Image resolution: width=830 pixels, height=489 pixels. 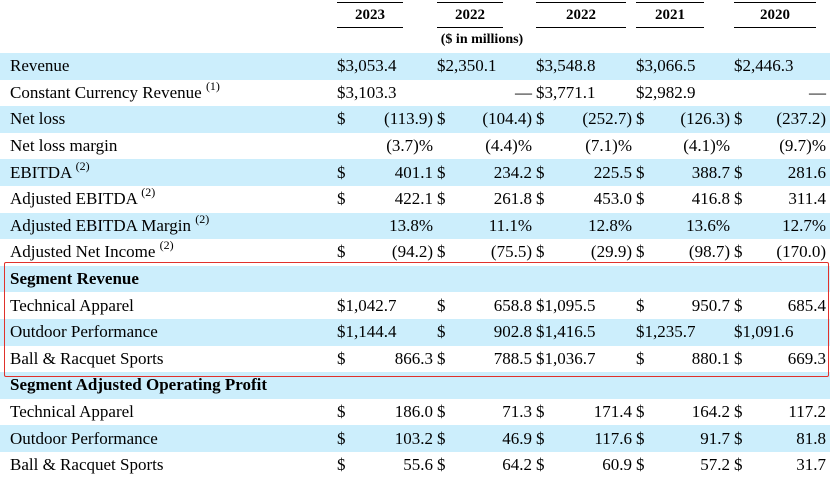 I want to click on value-cell: $3,103.3, so click(x=387, y=93).